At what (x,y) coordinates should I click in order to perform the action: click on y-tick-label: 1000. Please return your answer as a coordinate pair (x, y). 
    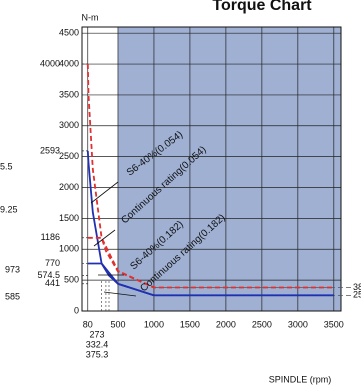
    Looking at the image, I should click on (69, 249).